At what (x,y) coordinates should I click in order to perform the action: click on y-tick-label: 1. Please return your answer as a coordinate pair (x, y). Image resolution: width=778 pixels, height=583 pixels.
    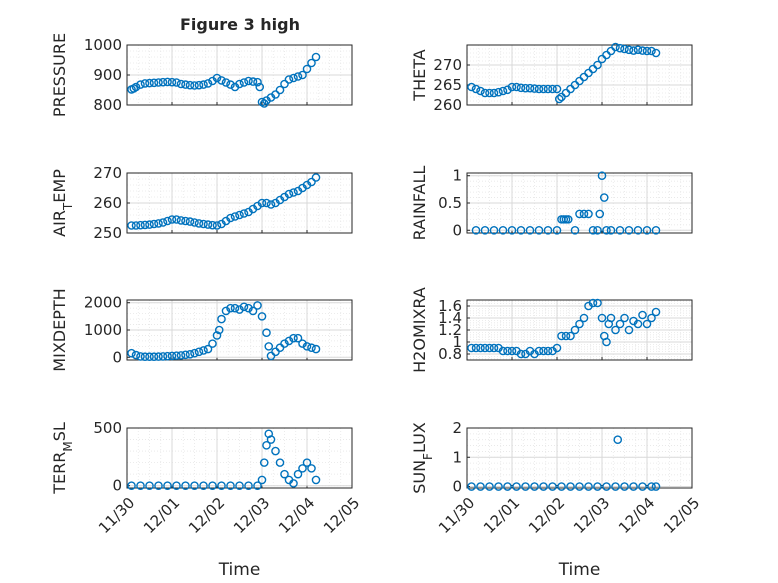
    Looking at the image, I should click on (457, 457).